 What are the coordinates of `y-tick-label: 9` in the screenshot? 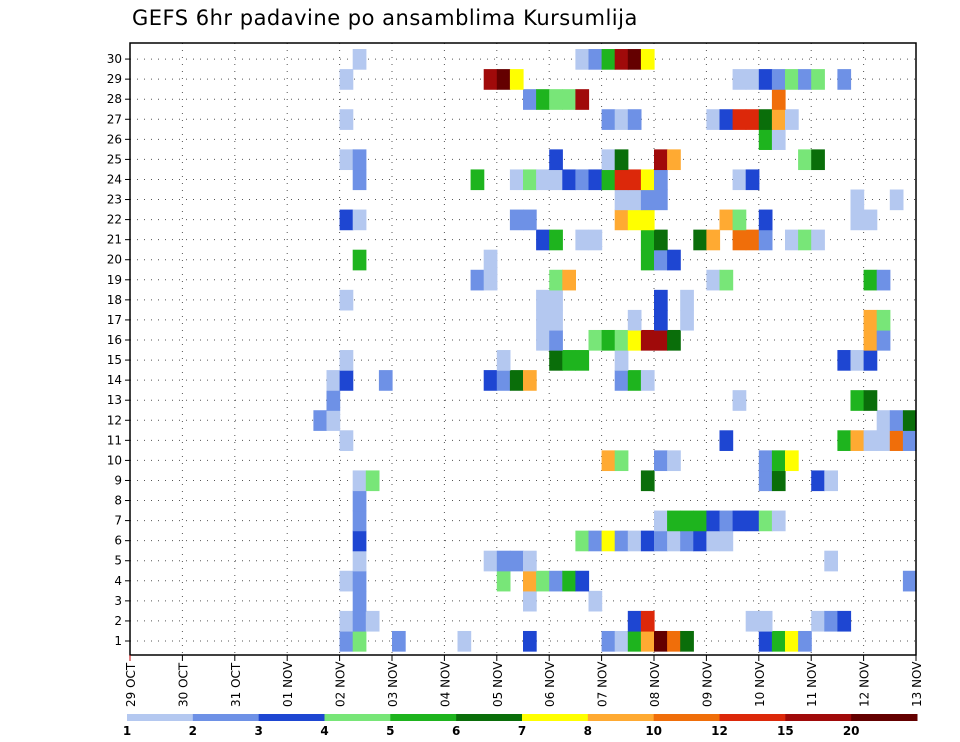 It's located at (118, 480).